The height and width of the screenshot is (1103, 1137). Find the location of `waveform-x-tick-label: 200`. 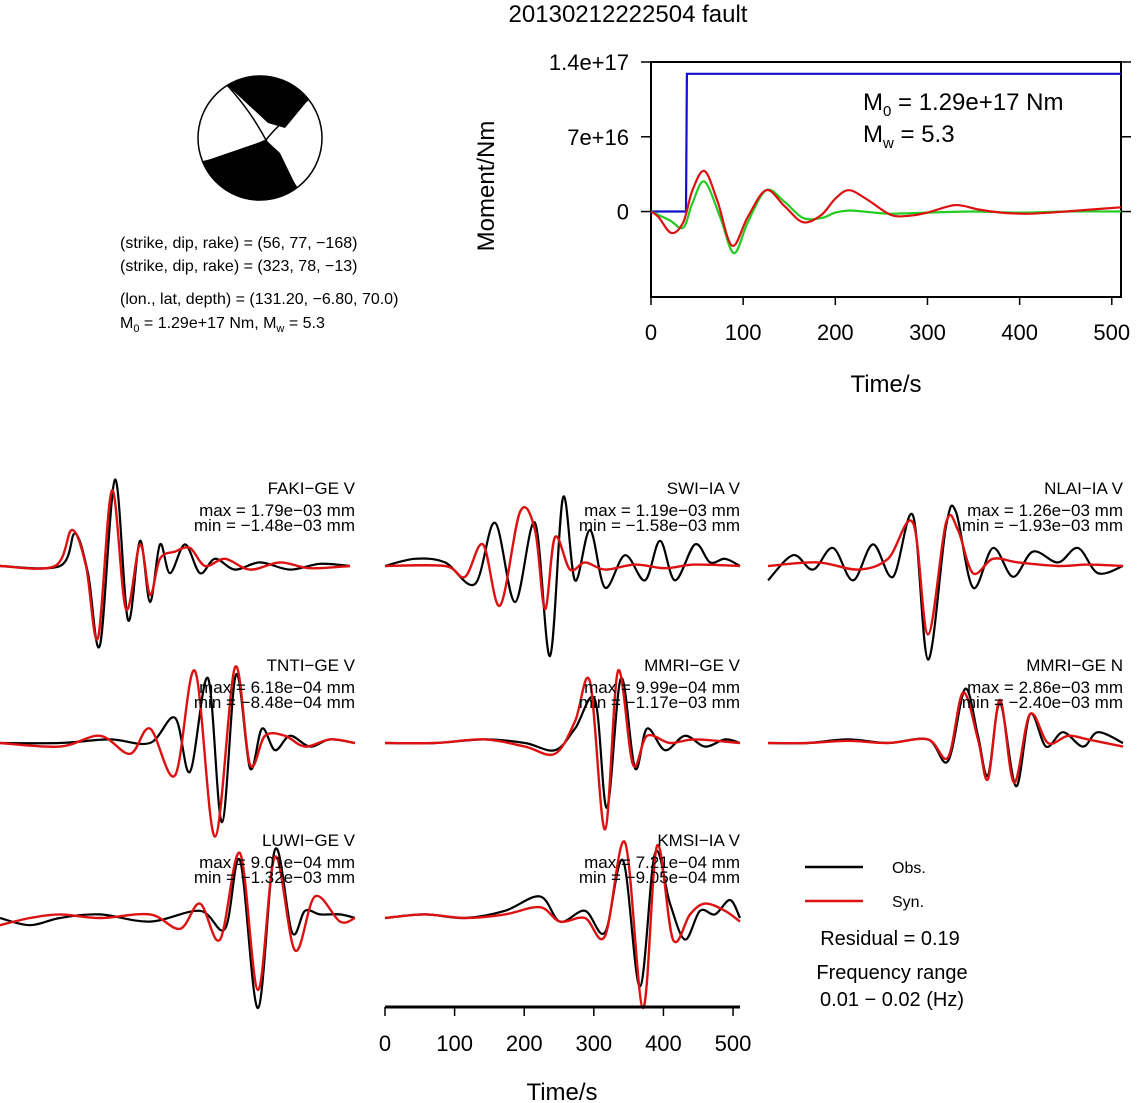

waveform-x-tick-label: 200 is located at coordinates (524, 1043).